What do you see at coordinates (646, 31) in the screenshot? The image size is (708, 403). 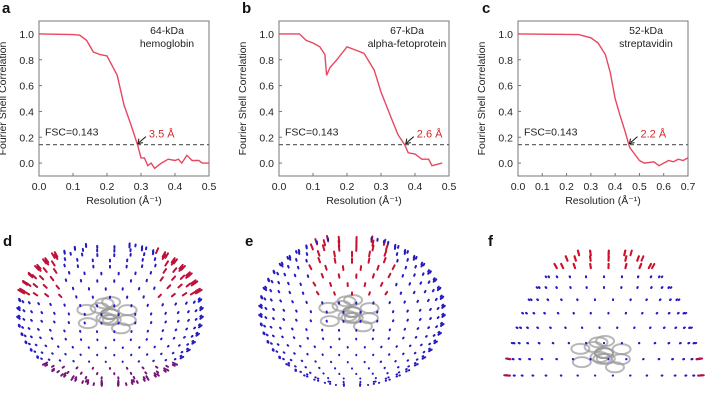 I see `chart-title: 52-kDa` at bounding box center [646, 31].